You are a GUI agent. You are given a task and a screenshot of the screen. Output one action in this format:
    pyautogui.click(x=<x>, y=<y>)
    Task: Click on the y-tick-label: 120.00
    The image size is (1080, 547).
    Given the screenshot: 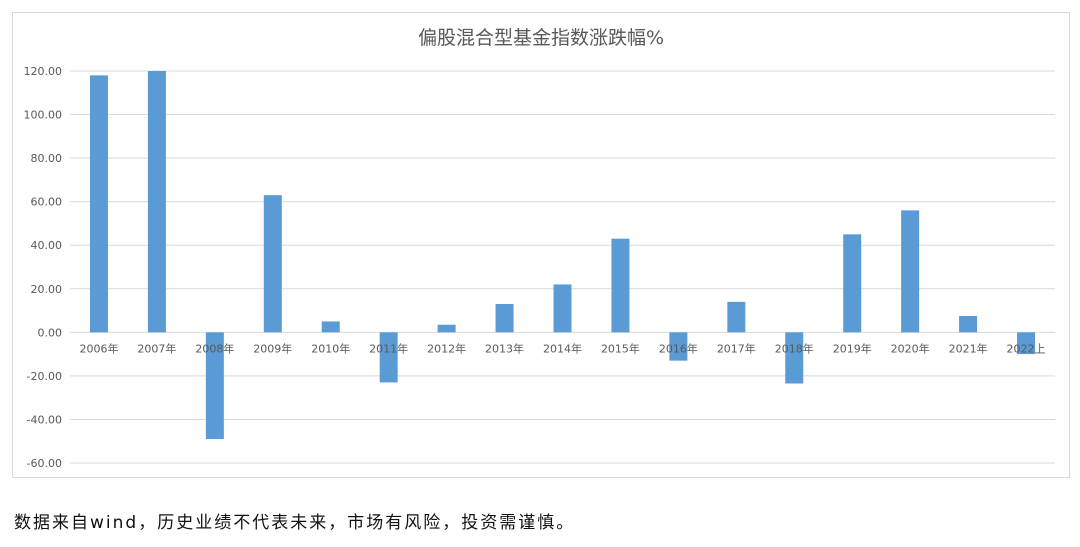 What is the action you would take?
    pyautogui.click(x=43, y=71)
    